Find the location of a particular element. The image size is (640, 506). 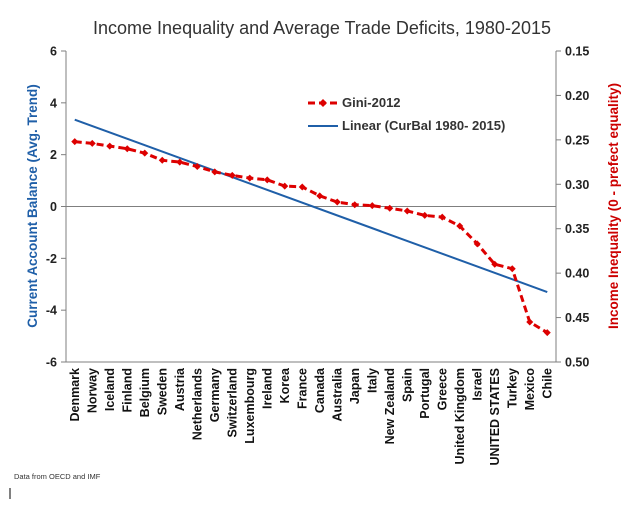

left-axis-label: Current Account Balance (Avg. Trend) is located at coordinates (32, 206).